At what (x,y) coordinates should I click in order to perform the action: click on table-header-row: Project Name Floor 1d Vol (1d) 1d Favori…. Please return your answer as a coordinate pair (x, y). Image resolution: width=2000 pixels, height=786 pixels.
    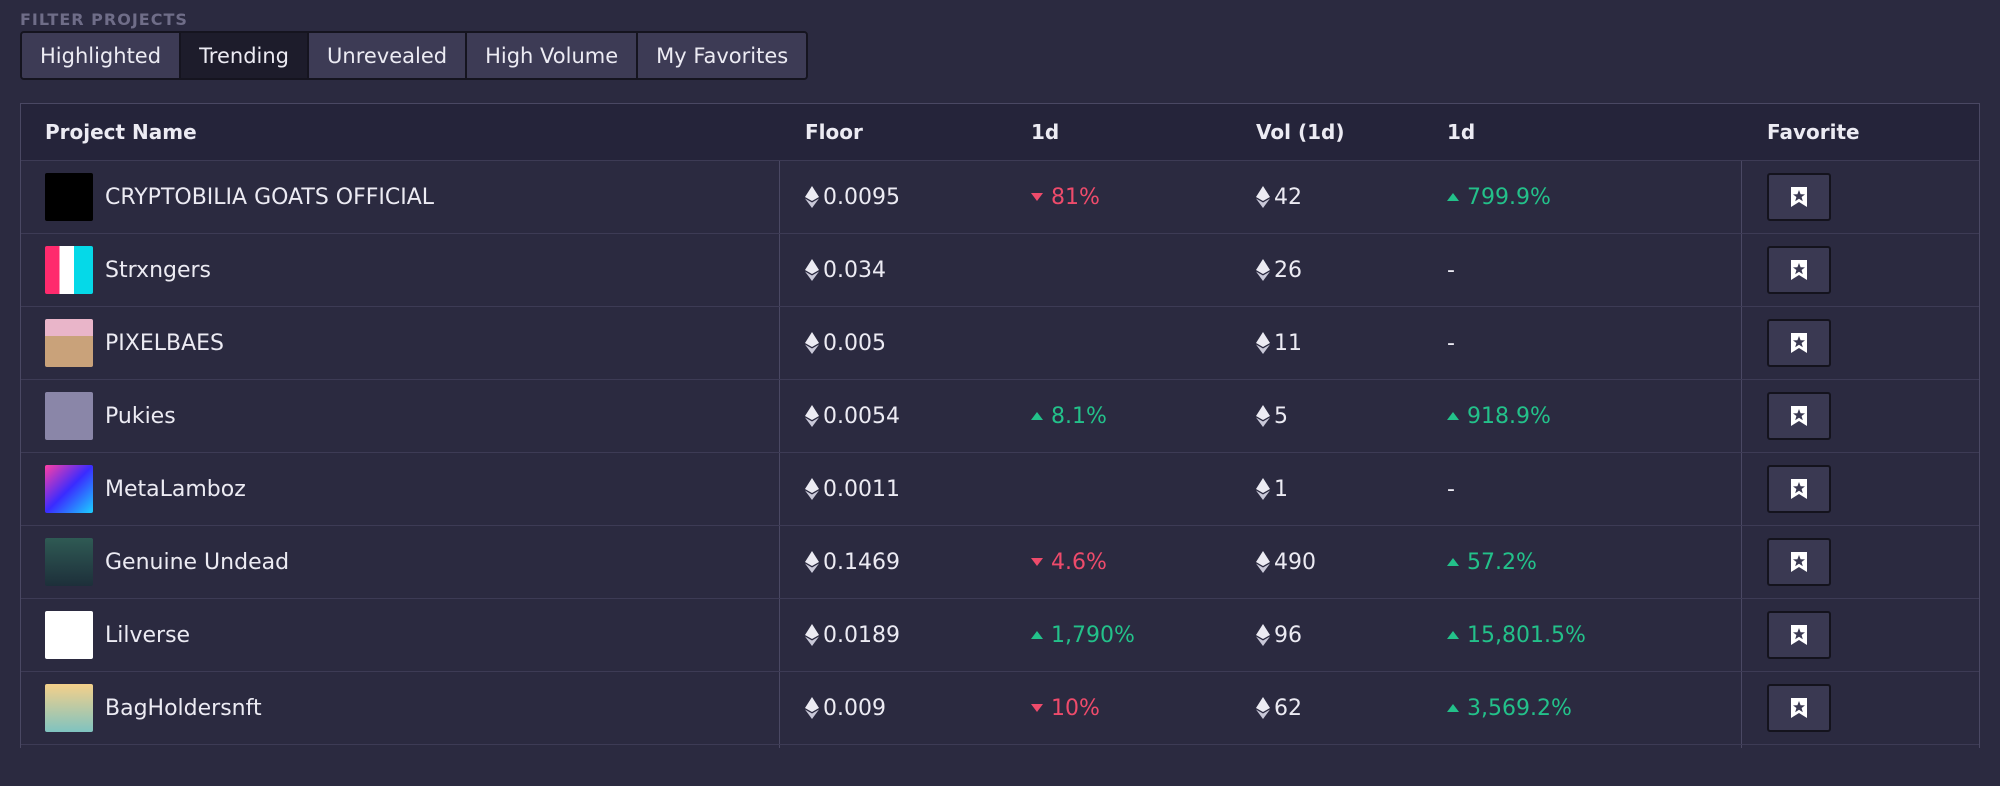
    Looking at the image, I should click on (1000, 132).